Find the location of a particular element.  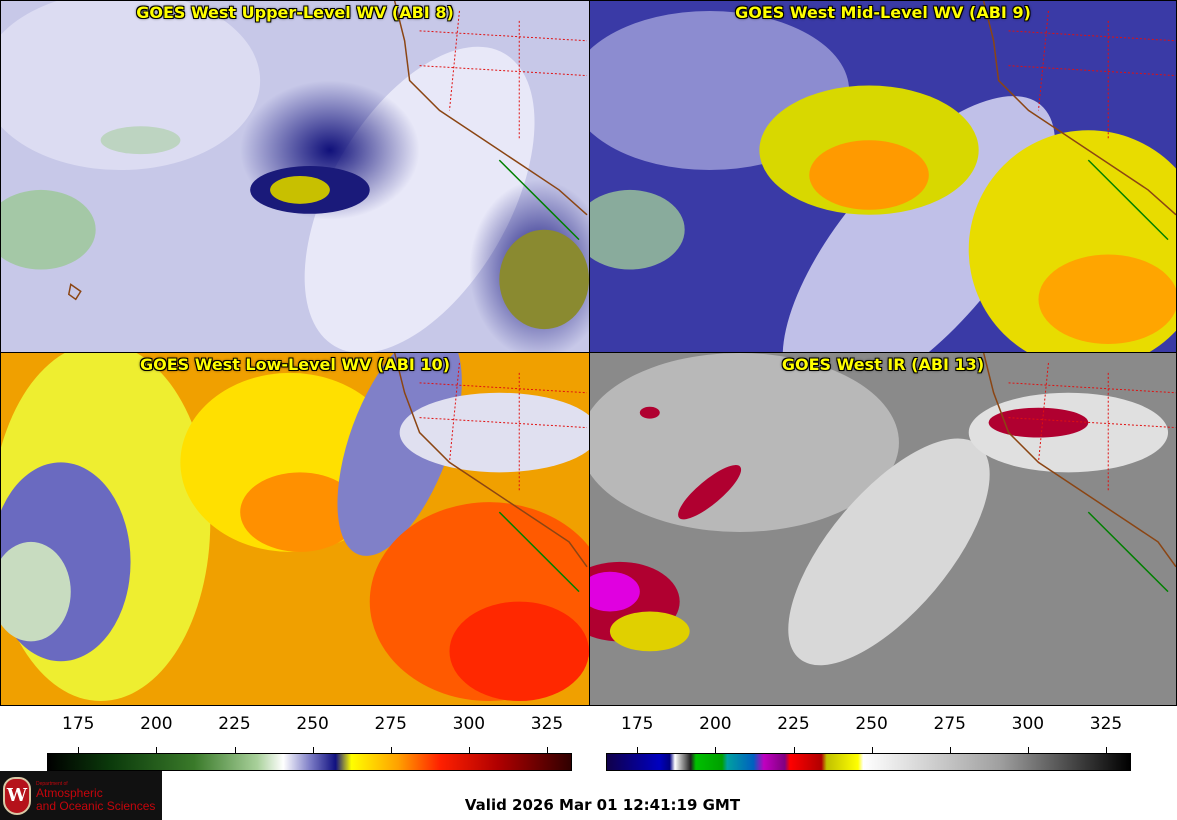

ir-tick-label: 225 is located at coordinates (793, 724).